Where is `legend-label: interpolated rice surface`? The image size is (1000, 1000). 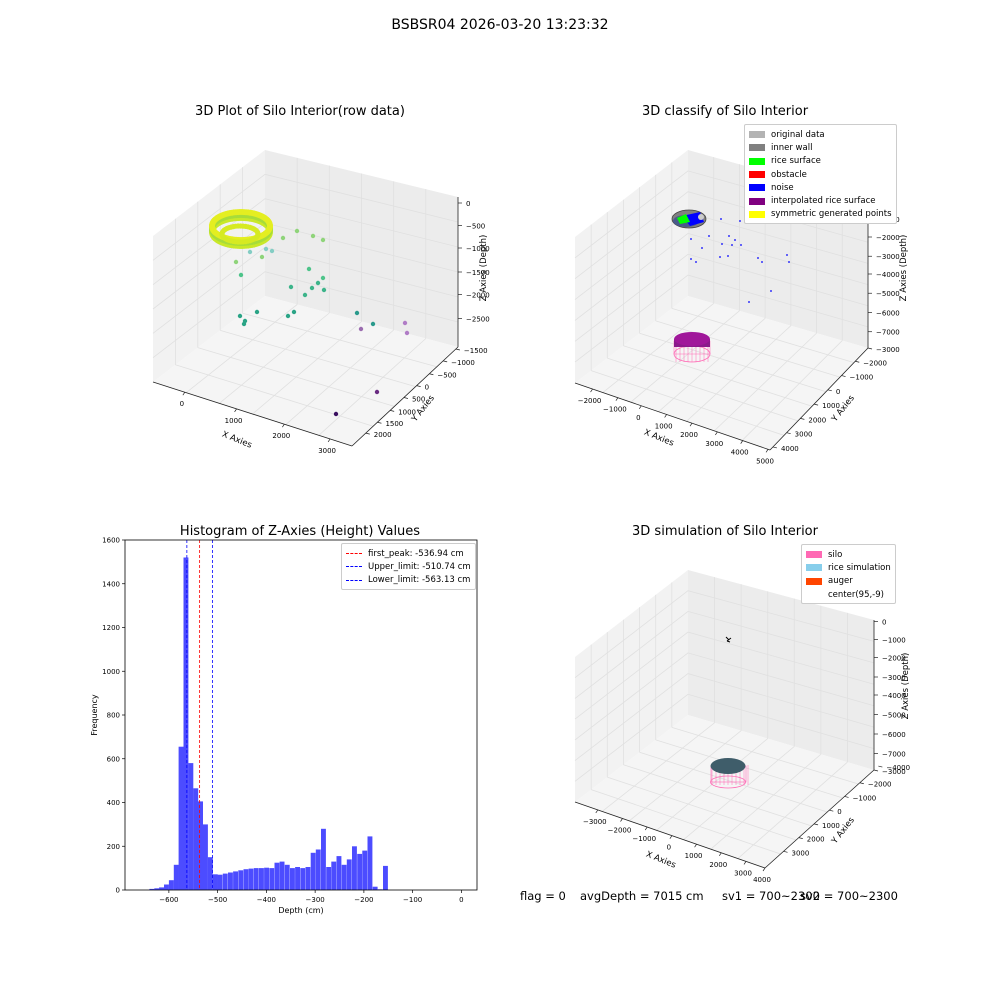 legend-label: interpolated rice surface is located at coordinates (823, 201).